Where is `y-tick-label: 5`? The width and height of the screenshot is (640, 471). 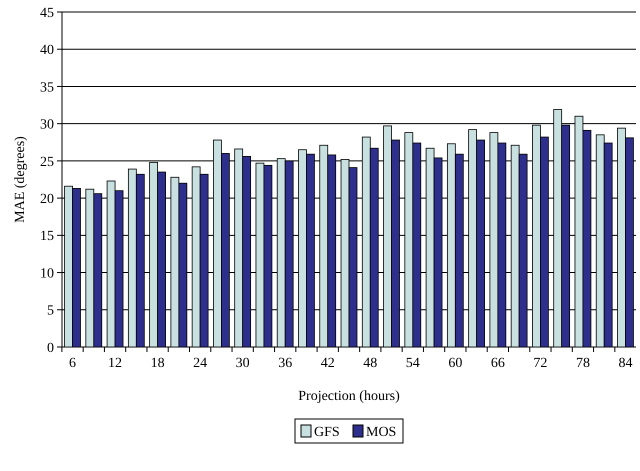
y-tick-label: 5 is located at coordinates (50, 311).